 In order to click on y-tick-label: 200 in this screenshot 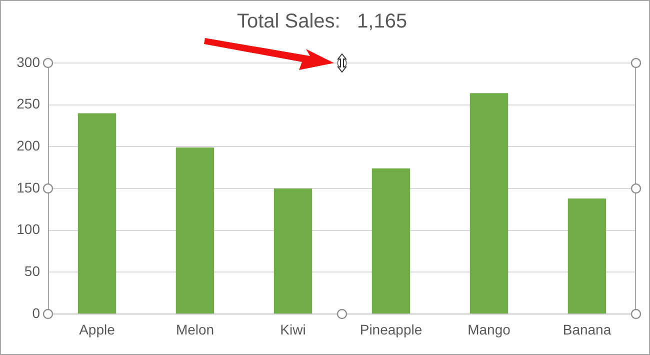, I will do `click(28, 146)`.